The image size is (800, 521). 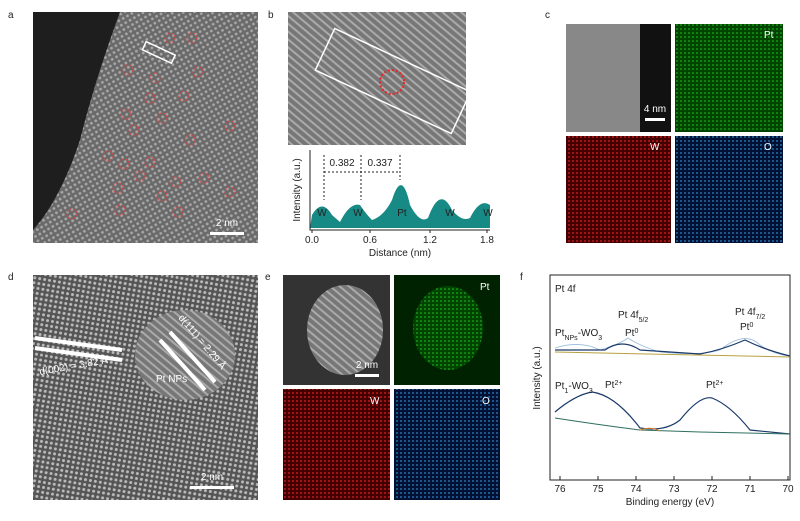 What do you see at coordinates (341, 163) in the screenshot?
I see `spacing-label: 0.382` at bounding box center [341, 163].